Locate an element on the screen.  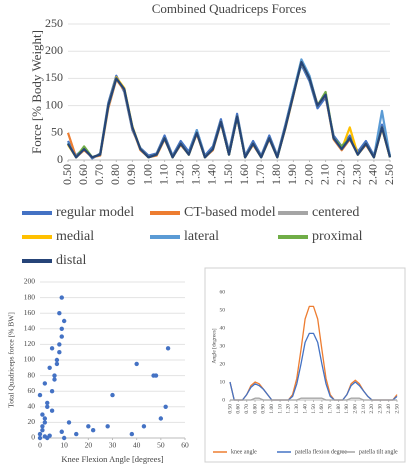
x-tick-label: 60 is located at coordinates (185, 445).